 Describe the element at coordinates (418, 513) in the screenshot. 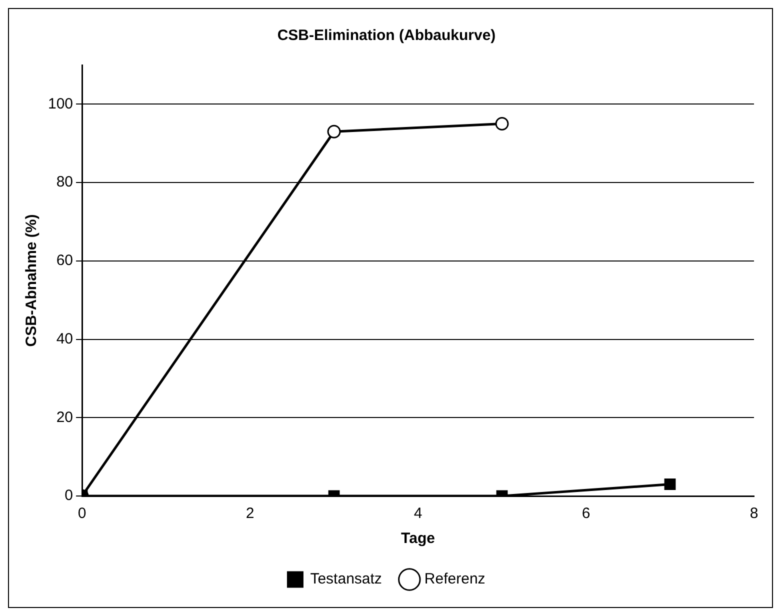

I see `x-tick-label: 4` at that location.